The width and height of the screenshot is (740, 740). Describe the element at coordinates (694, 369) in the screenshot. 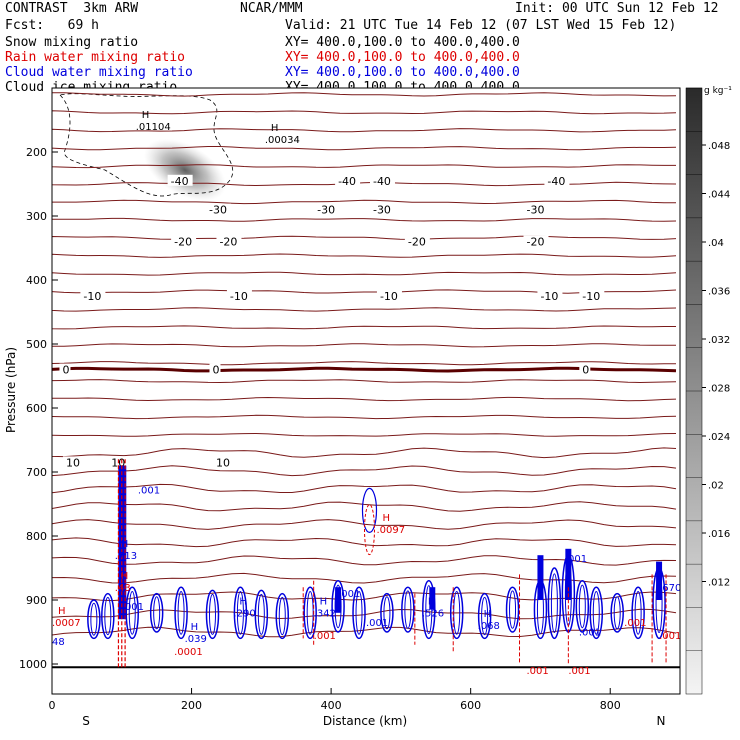

I see `colorbar-steps` at that location.